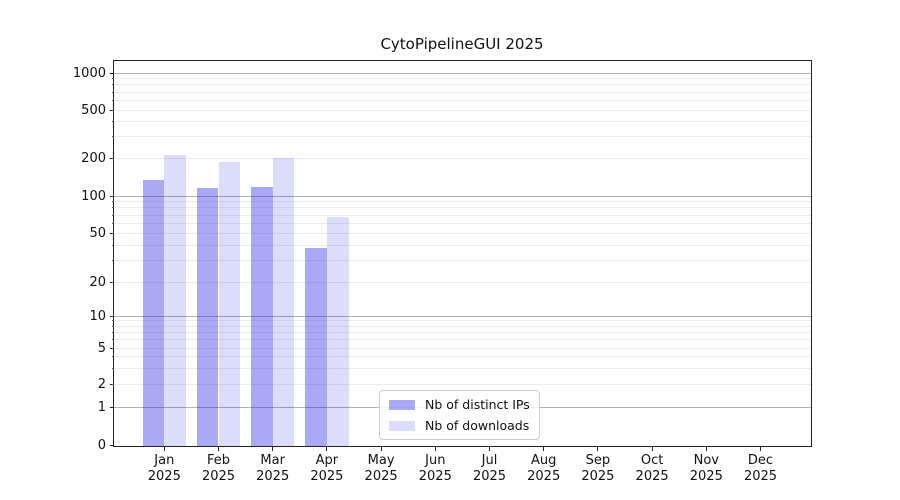 This screenshot has width=900, height=500. I want to click on x-tick-label: Mar 2025, so click(273, 469).